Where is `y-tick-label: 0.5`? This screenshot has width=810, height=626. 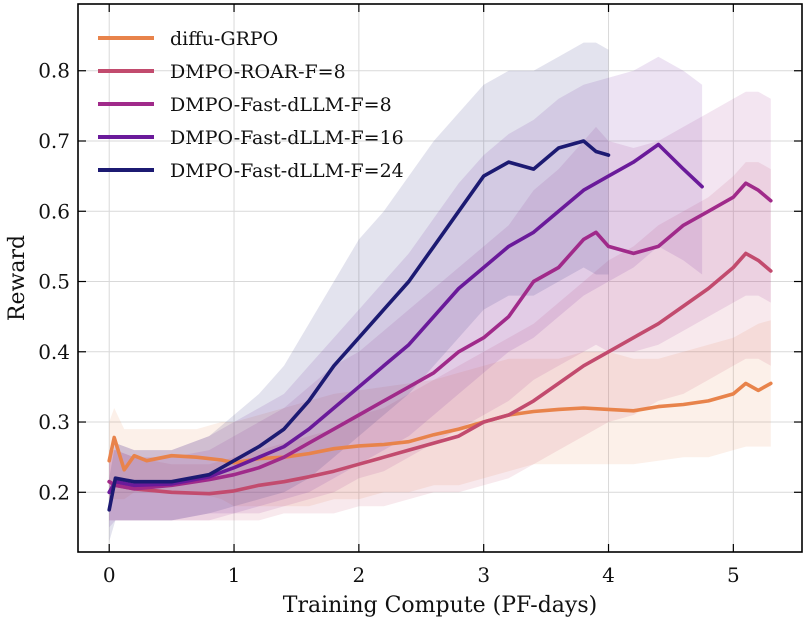 y-tick-label: 0.5 is located at coordinates (54, 282).